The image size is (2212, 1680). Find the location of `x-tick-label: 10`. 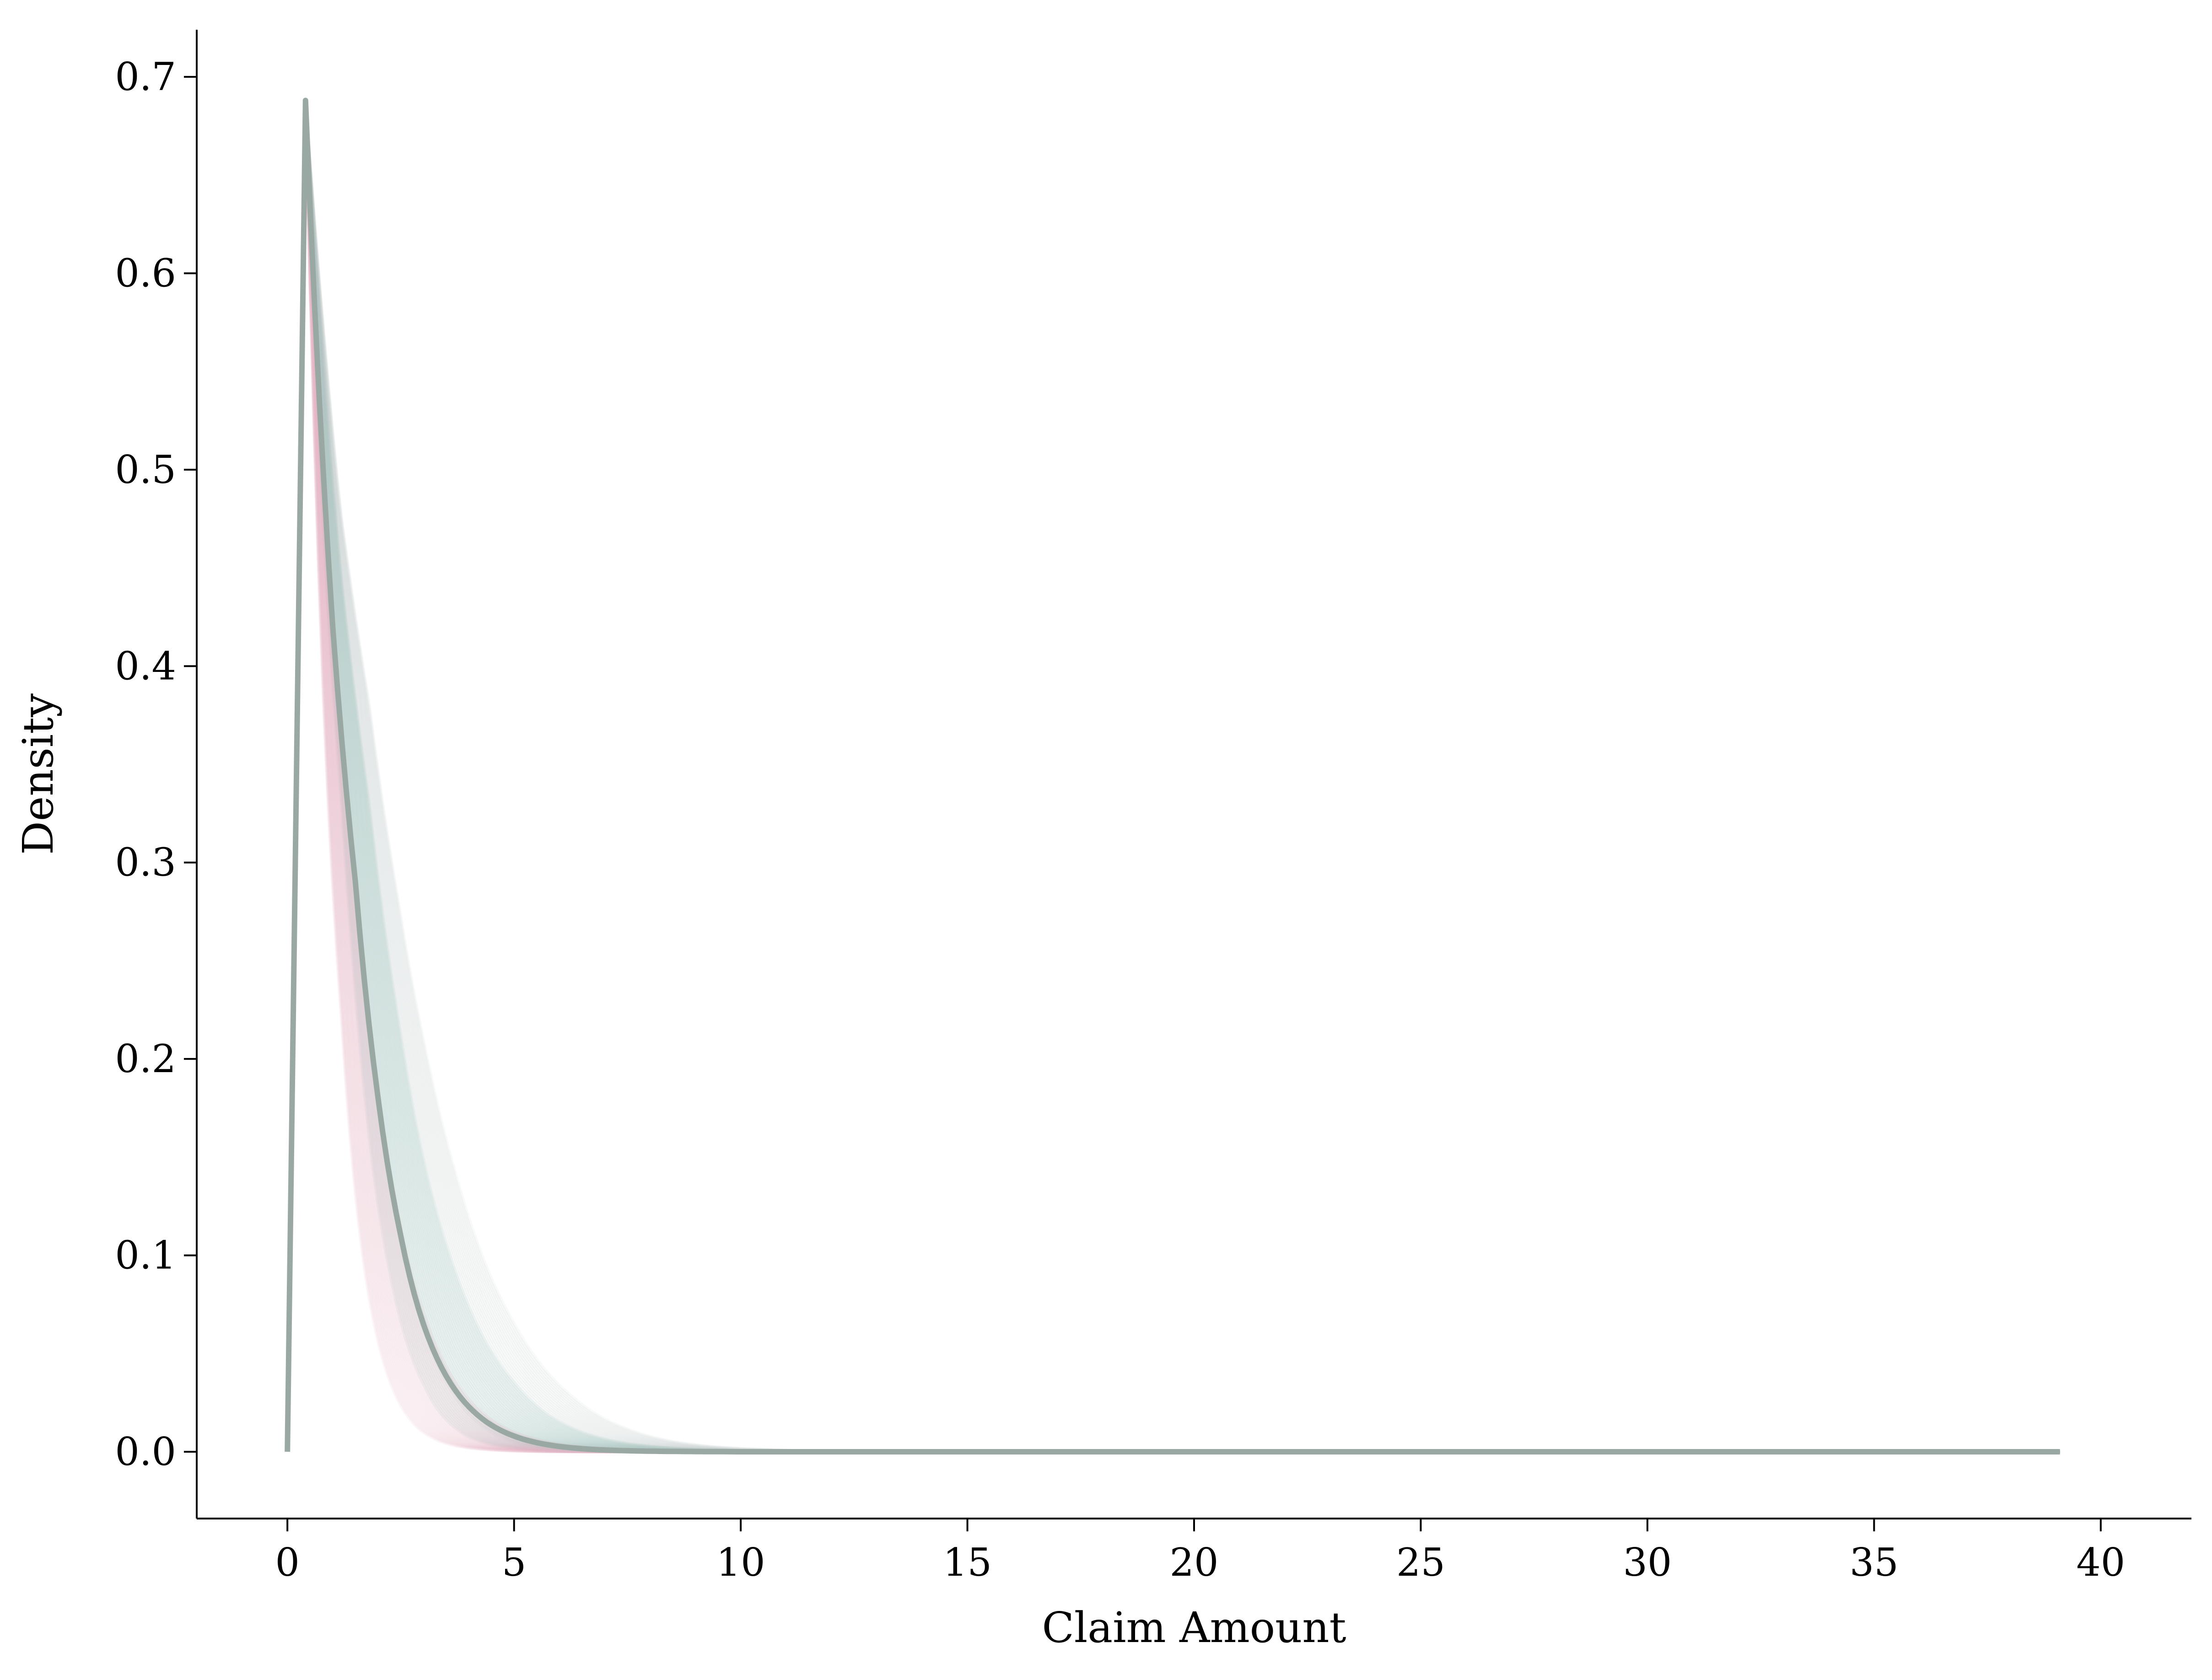

x-tick-label: 10 is located at coordinates (741, 1562).